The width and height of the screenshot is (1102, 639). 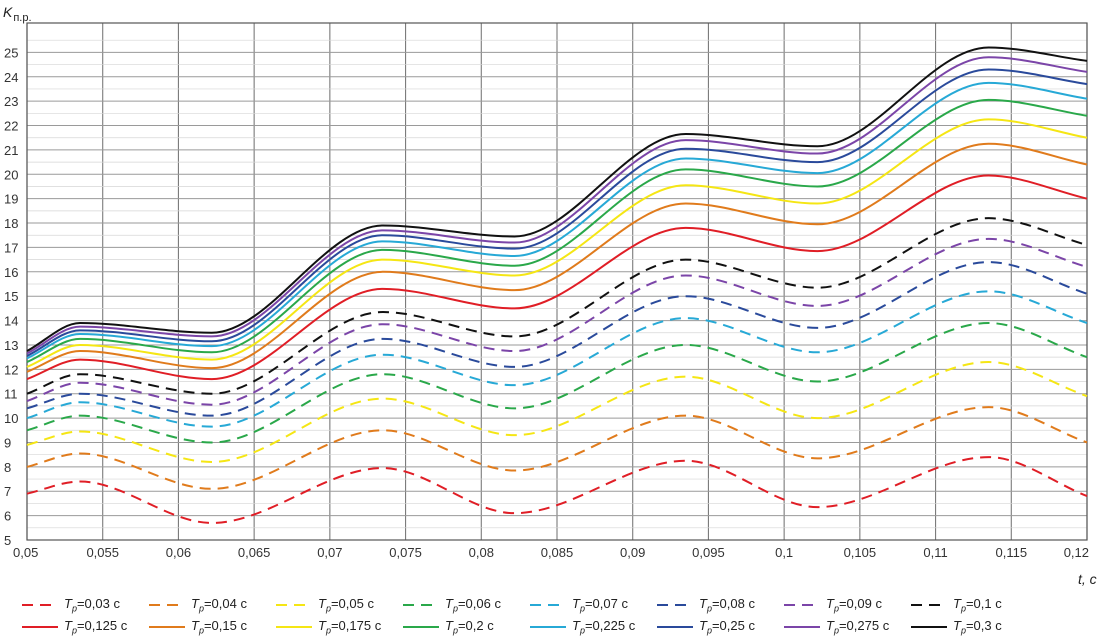 I want to click on legend-item: Tp=0,275 с, so click(x=845, y=627).